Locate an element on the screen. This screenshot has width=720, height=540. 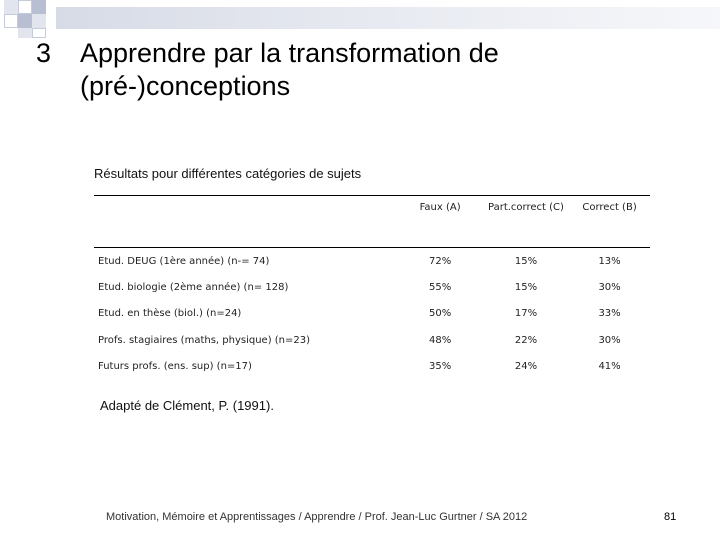
page-number: 81 is located at coordinates (670, 517).